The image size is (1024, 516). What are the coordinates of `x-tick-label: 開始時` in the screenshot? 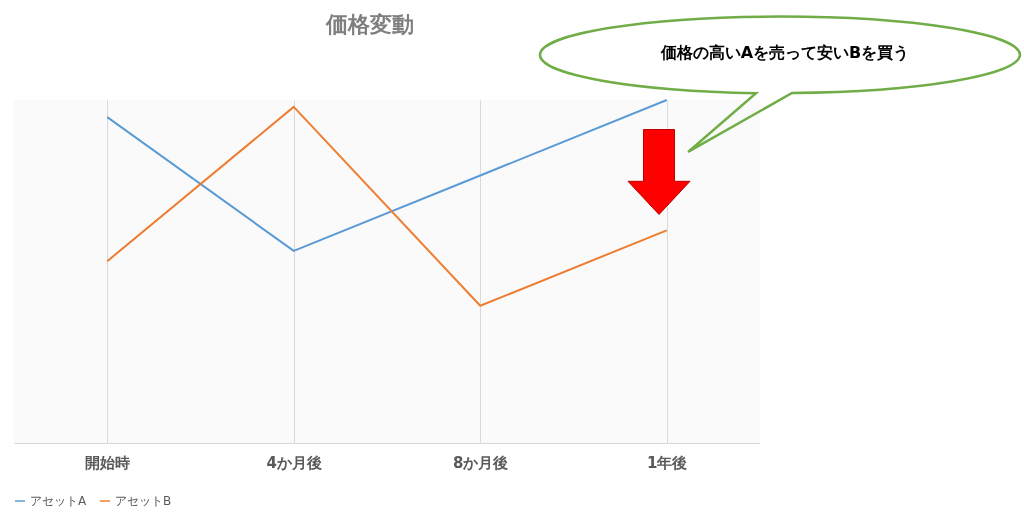 It's located at (108, 462).